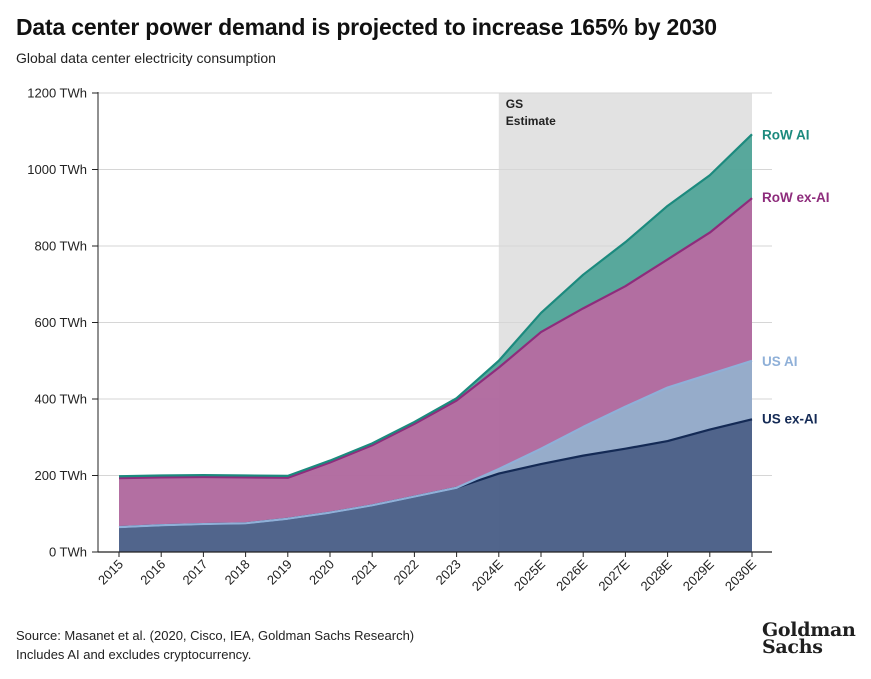  I want to click on scope-note: Includes AI and excludes cryptocurrency., so click(134, 654).